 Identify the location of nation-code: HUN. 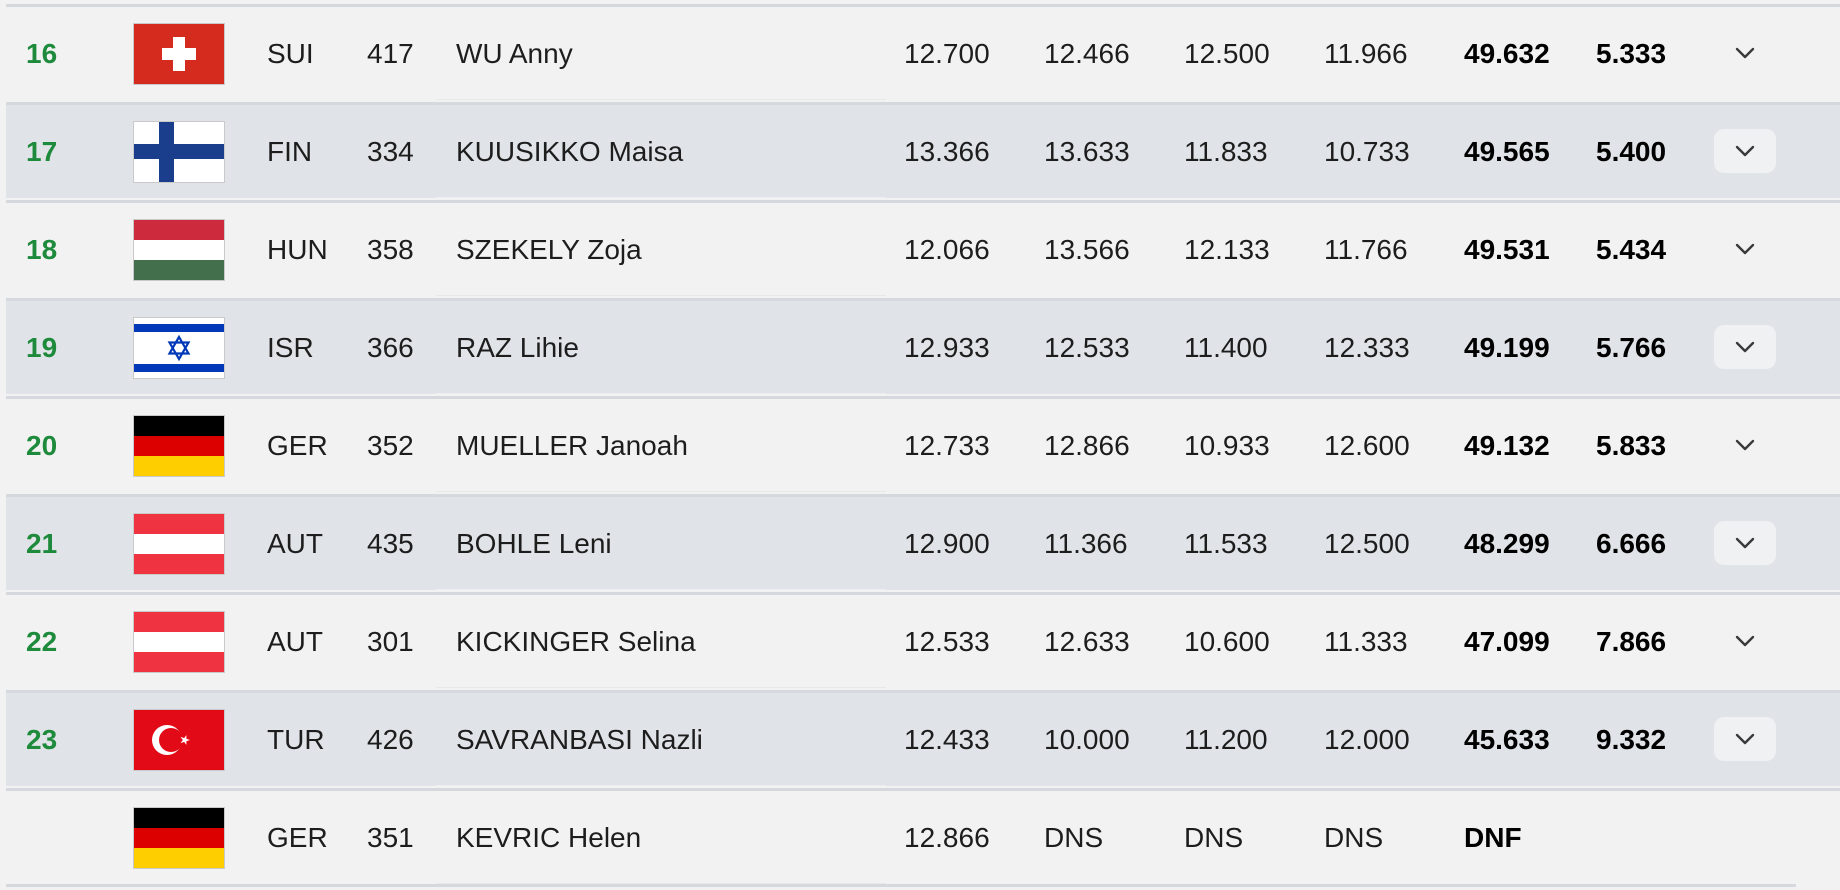
(297, 249).